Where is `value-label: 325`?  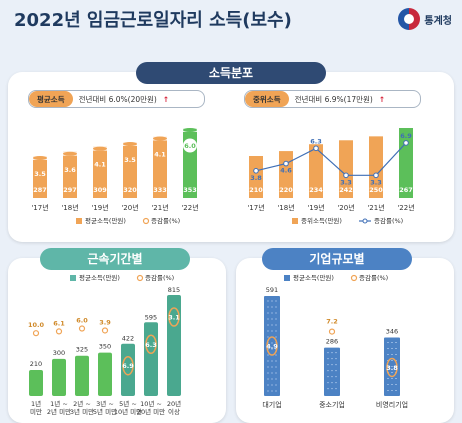
value-label: 325 is located at coordinates (82, 350).